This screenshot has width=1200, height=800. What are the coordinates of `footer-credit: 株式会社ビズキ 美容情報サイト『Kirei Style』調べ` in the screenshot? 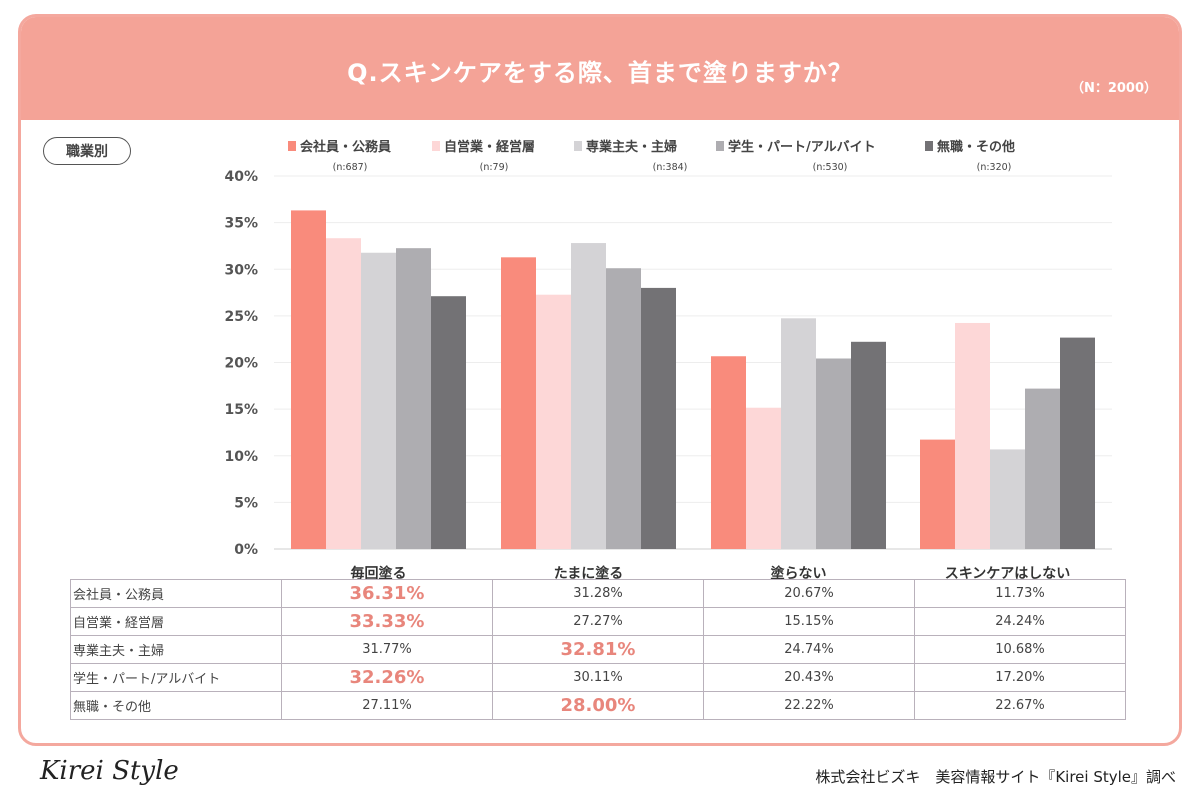 It's located at (995, 777).